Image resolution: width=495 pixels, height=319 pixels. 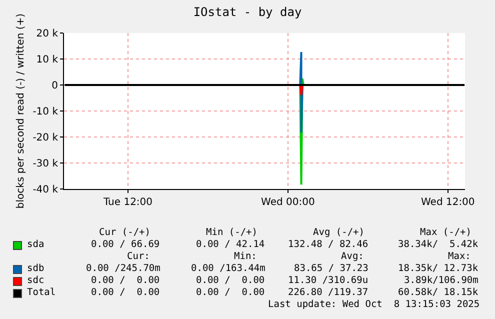 I want to click on text: 0.00 / 42.14, so click(x=230, y=244).